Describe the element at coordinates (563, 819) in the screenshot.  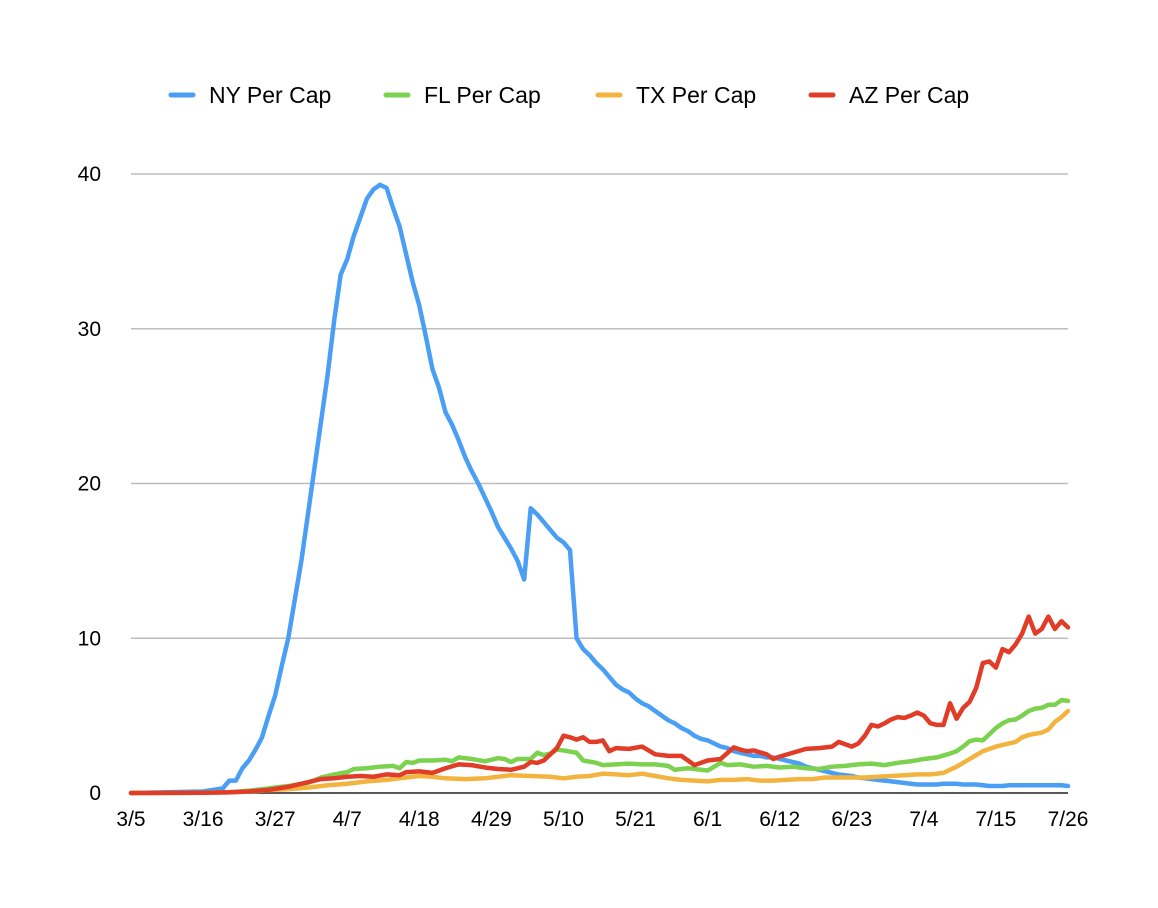
I see `x-tick-label: 5/10` at that location.